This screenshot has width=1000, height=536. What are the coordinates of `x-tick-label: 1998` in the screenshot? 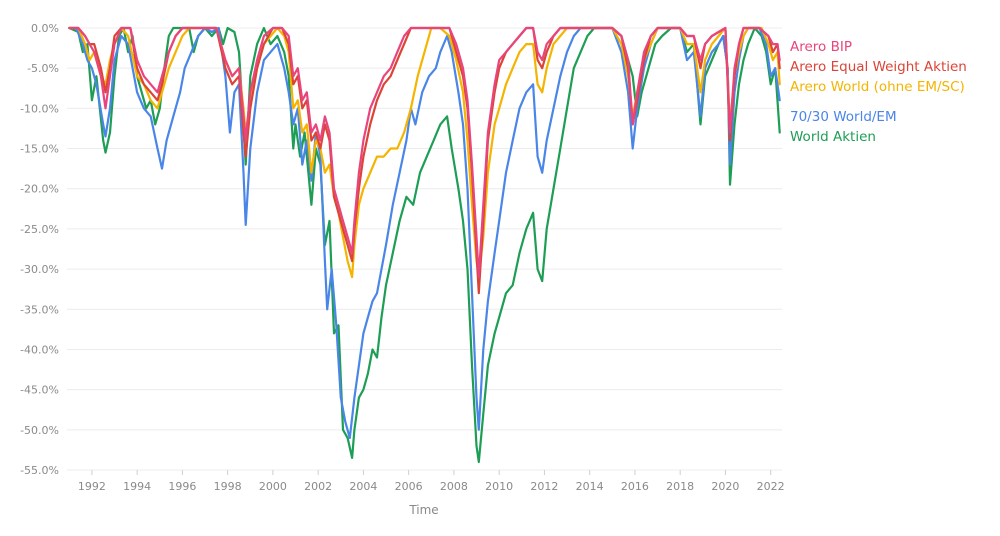 It's located at (228, 486).